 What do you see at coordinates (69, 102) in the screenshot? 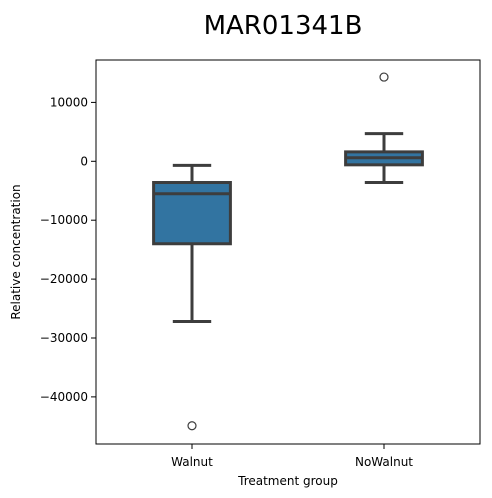
I see `y-tick-label: 10000` at bounding box center [69, 102].